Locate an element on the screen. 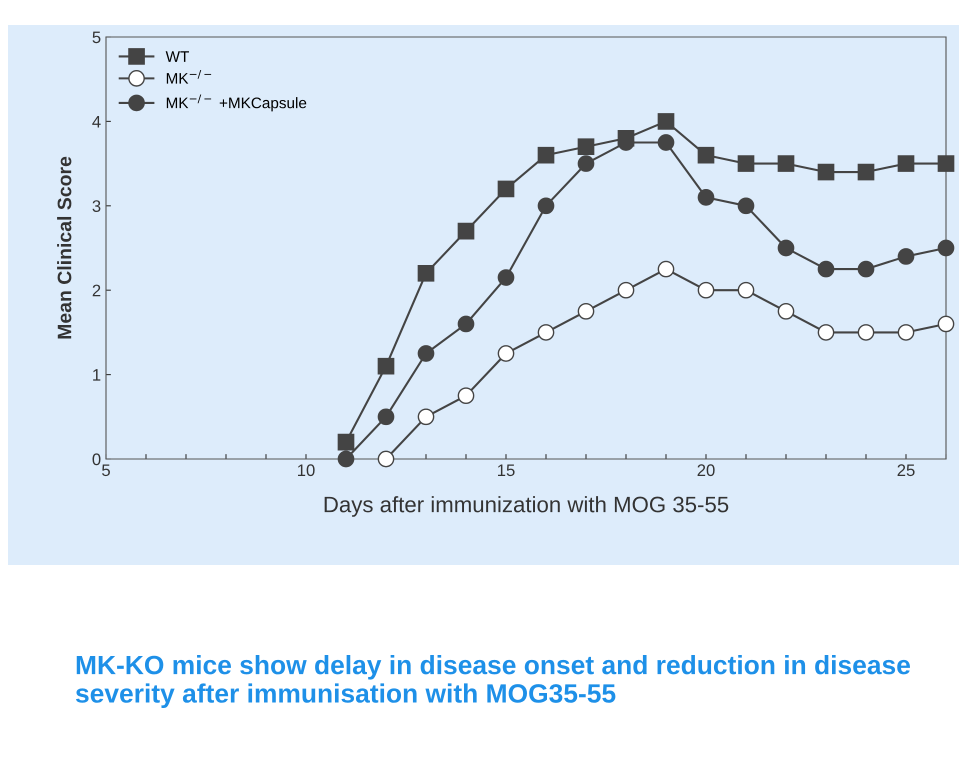 This screenshot has height=759, width=959. x-tick-label: 15 is located at coordinates (506, 470).